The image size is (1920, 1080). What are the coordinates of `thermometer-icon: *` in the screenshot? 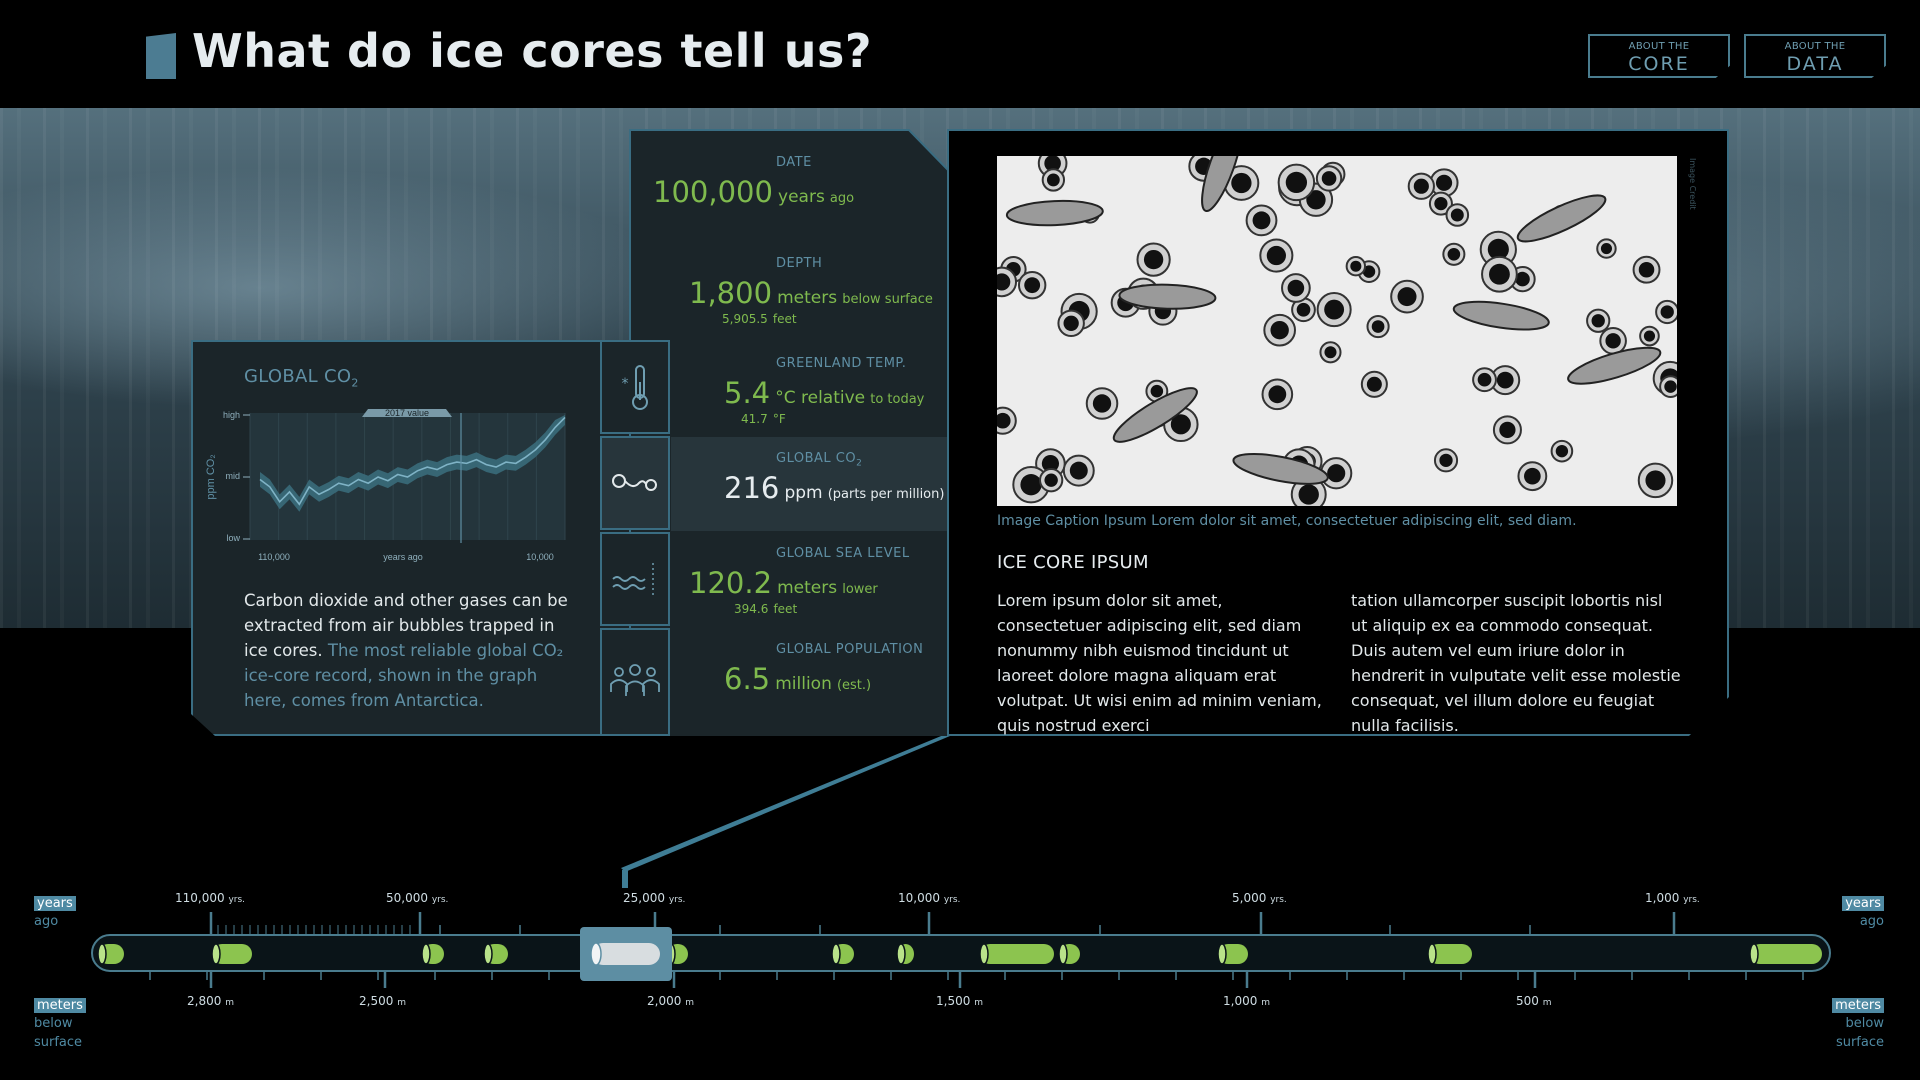 It's located at (635, 387).